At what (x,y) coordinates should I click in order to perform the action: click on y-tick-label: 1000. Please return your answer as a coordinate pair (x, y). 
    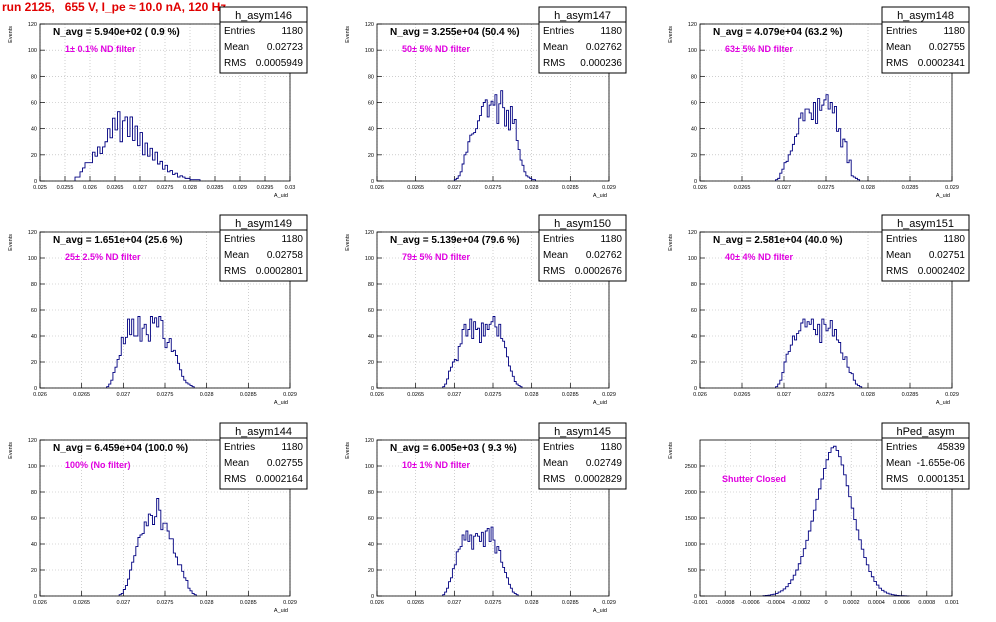
    Looking at the image, I should click on (691, 545).